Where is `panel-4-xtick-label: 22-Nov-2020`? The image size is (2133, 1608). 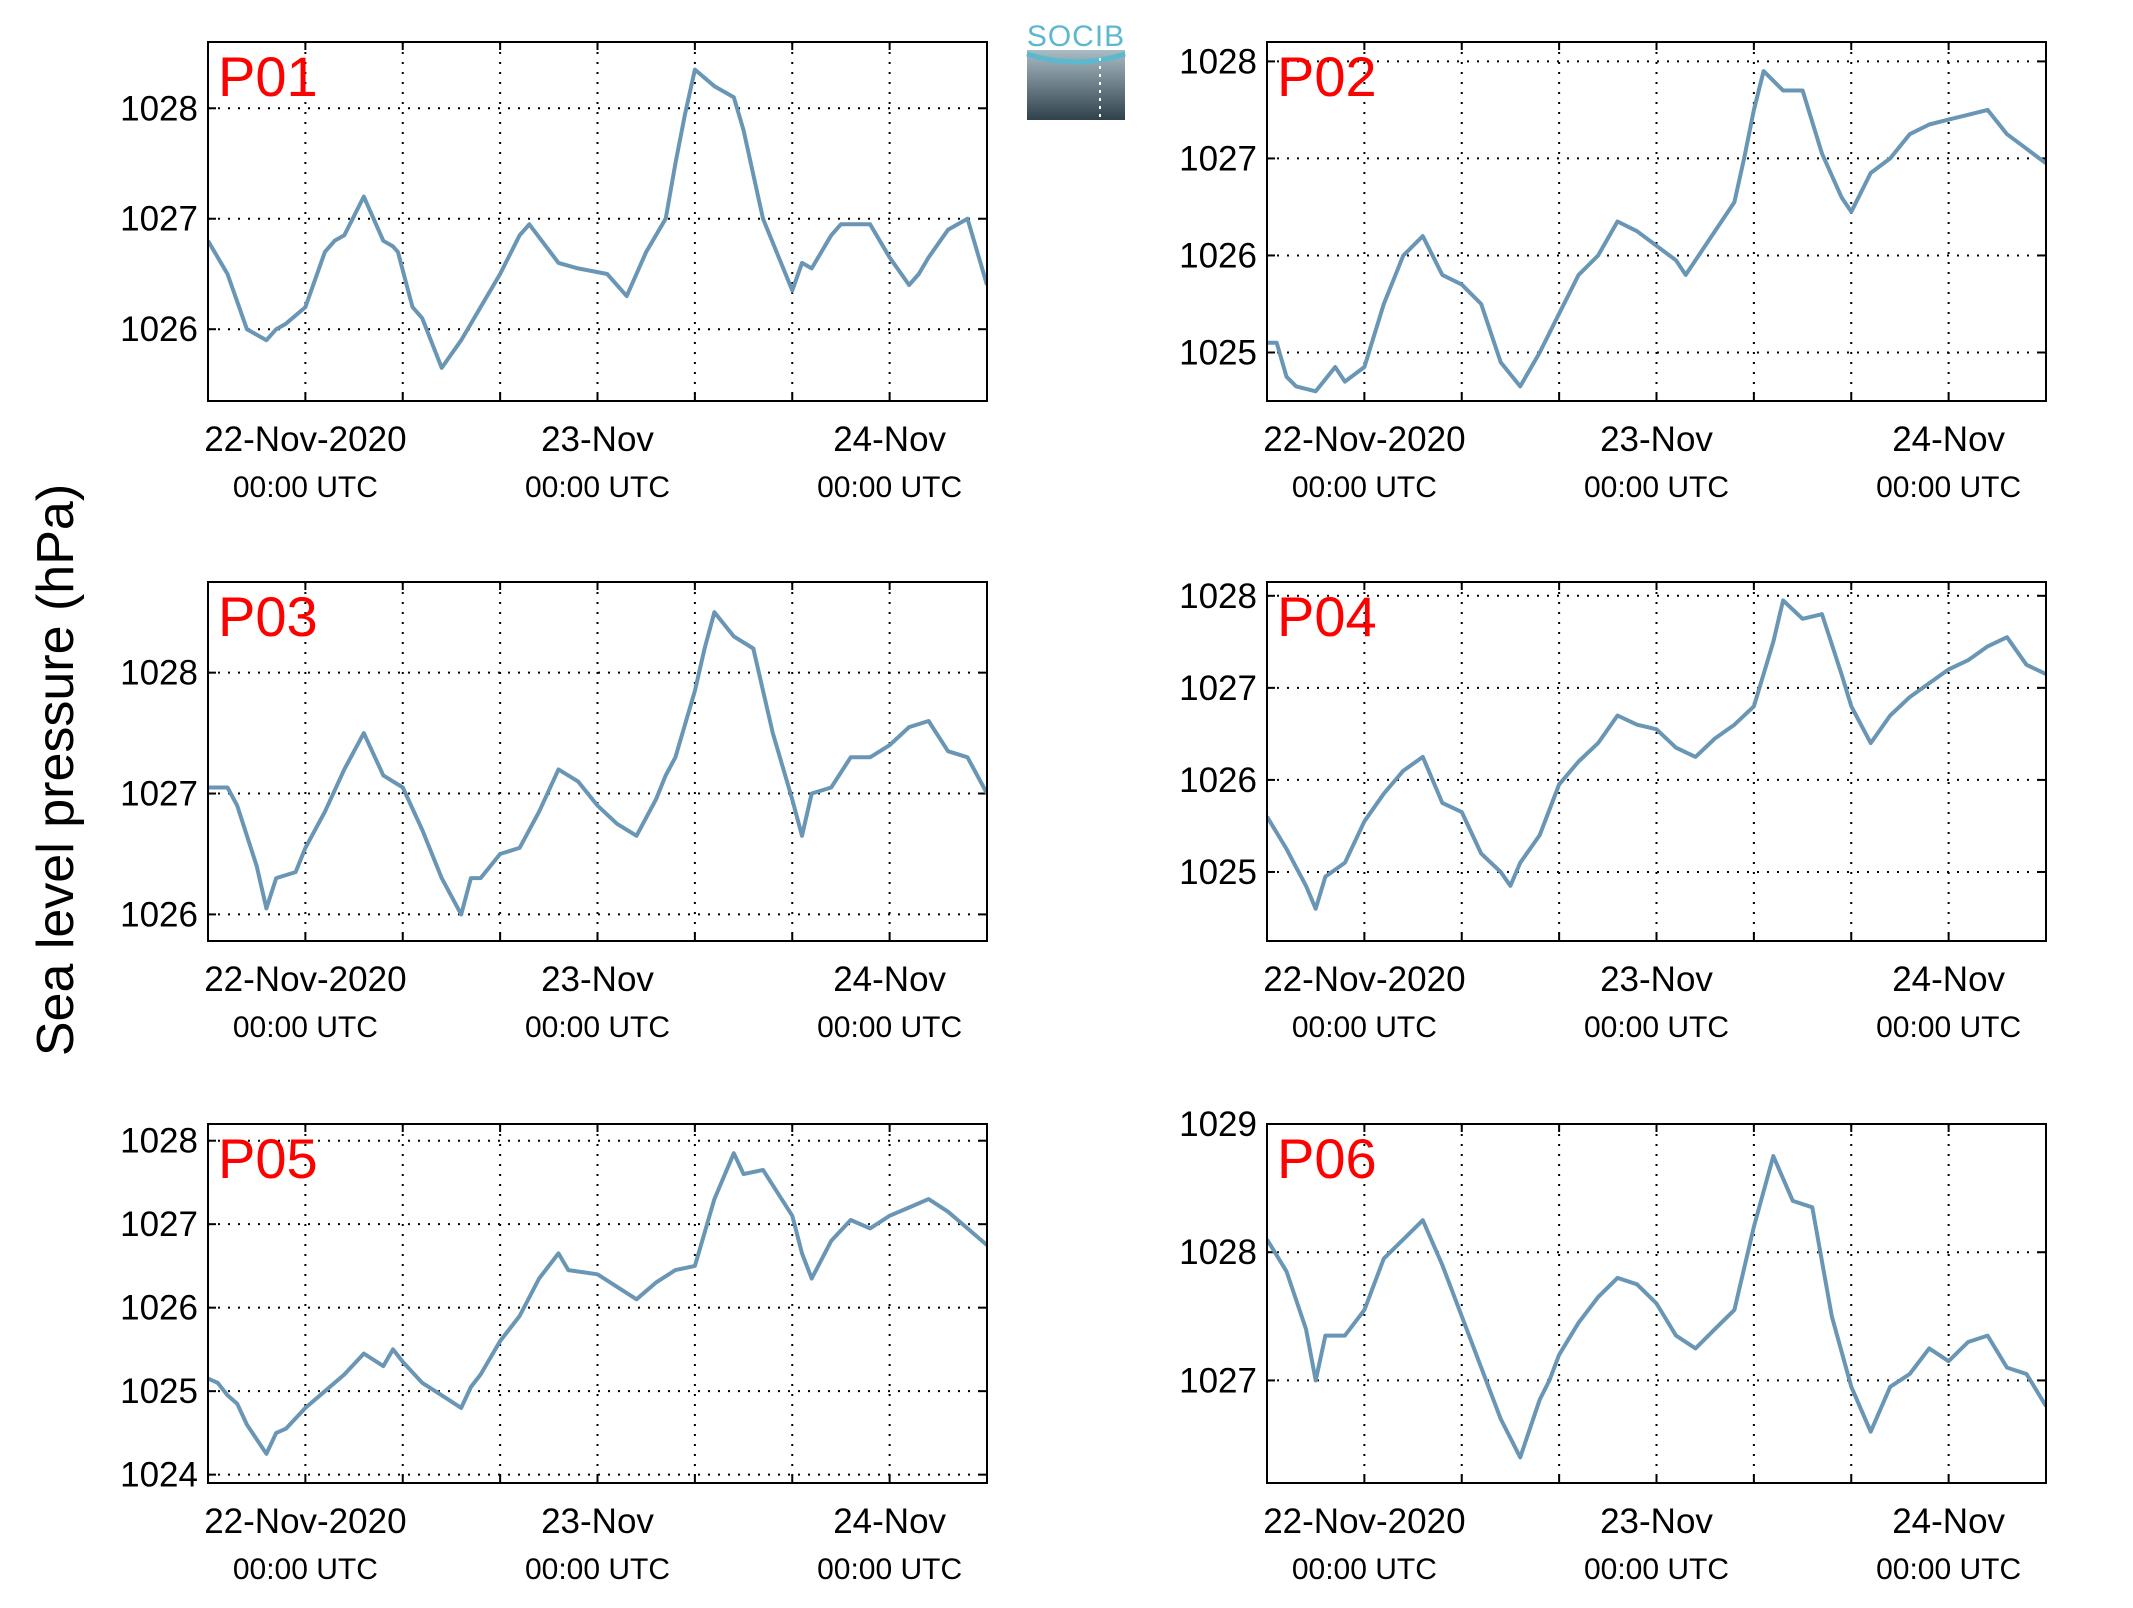 panel-4-xtick-label: 22-Nov-2020 is located at coordinates (1364, 979).